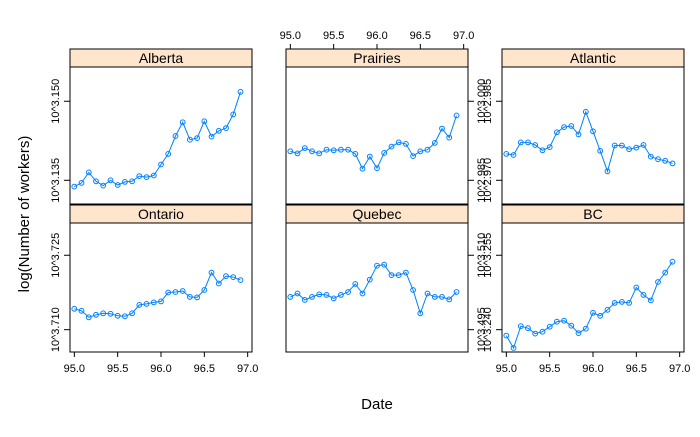 This screenshot has height=437, width=700. I want to click on panel-bc: BC 10^3.240 10^3.255 95.0 95.5 96.0 96.5 97.0, so click(586, 289).